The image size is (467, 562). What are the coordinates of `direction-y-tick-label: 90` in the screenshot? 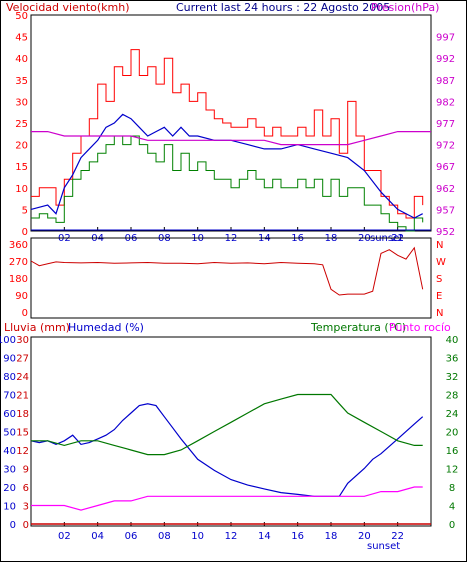 It's located at (21, 296).